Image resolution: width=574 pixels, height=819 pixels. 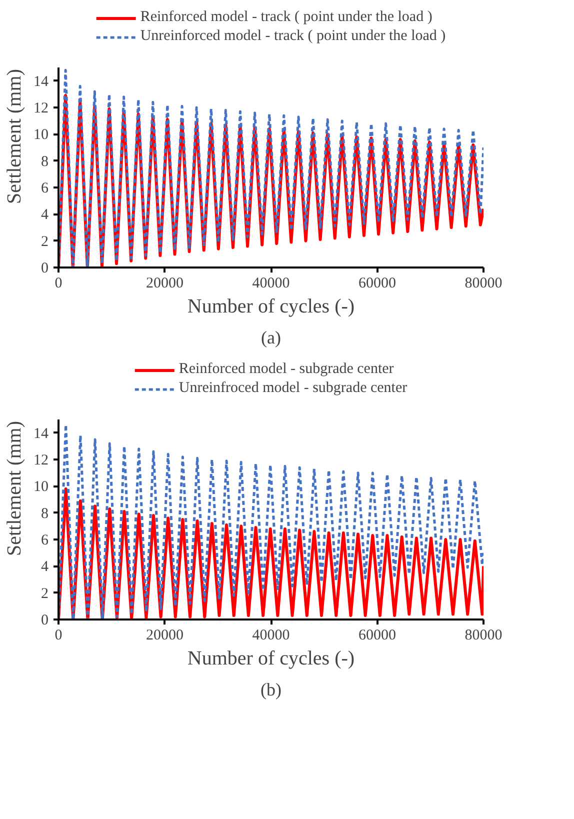 What do you see at coordinates (293, 36) in the screenshot?
I see `legend-label: Unreinforced model - track ( point under the load )` at bounding box center [293, 36].